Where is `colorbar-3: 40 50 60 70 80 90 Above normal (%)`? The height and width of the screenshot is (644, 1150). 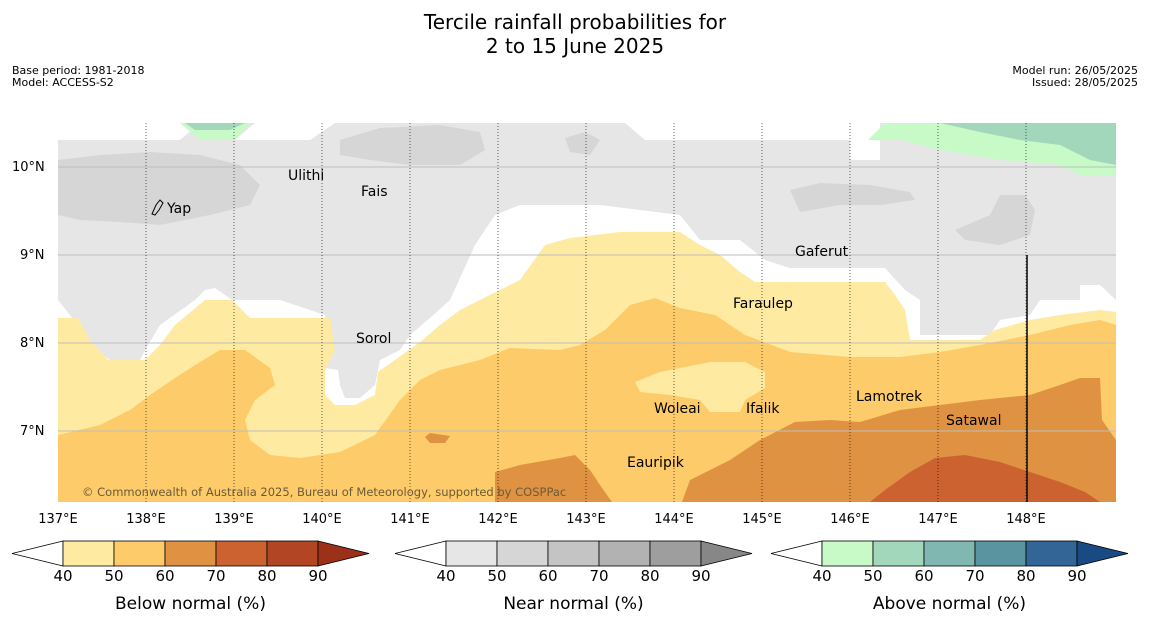
colorbar-3: 40 50 60 70 80 90 Above normal (%) is located at coordinates (949, 577).